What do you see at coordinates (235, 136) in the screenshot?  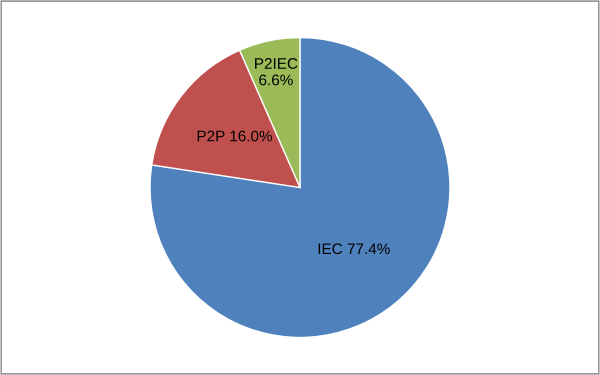 I see `slice-label: P2P 16.0%` at bounding box center [235, 136].